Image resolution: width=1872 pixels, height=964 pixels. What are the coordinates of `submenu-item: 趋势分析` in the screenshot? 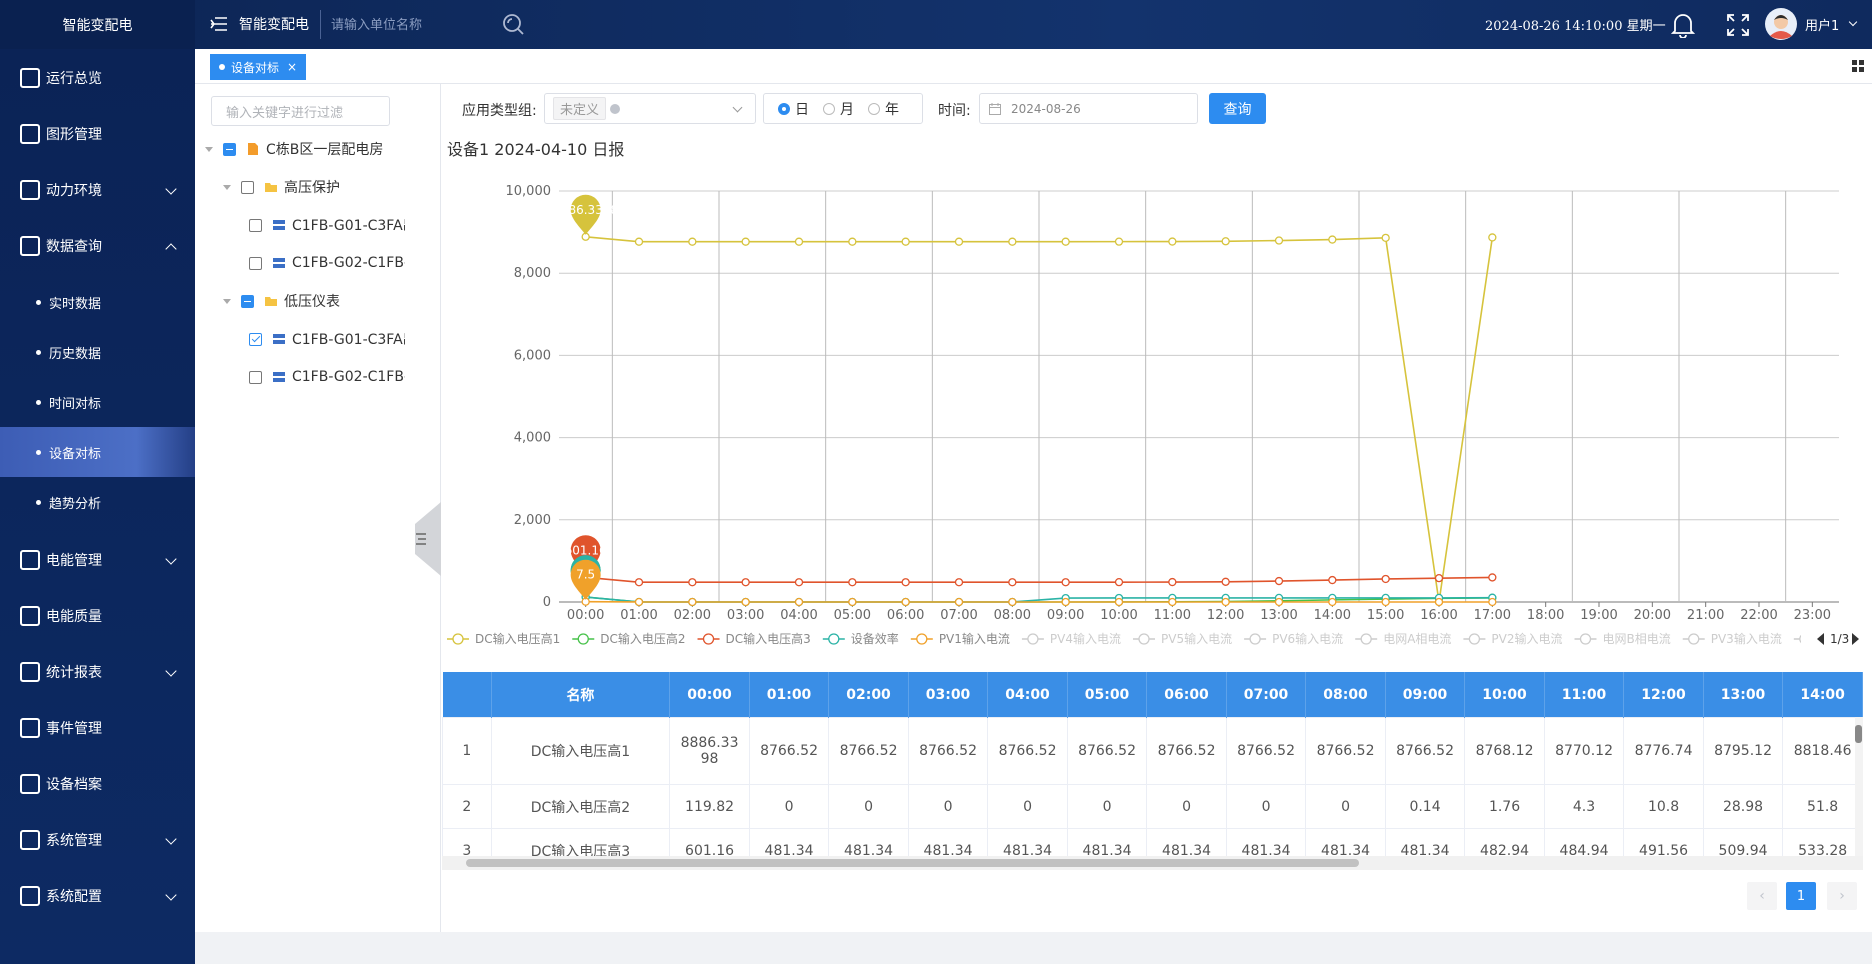 It's located at (97, 502).